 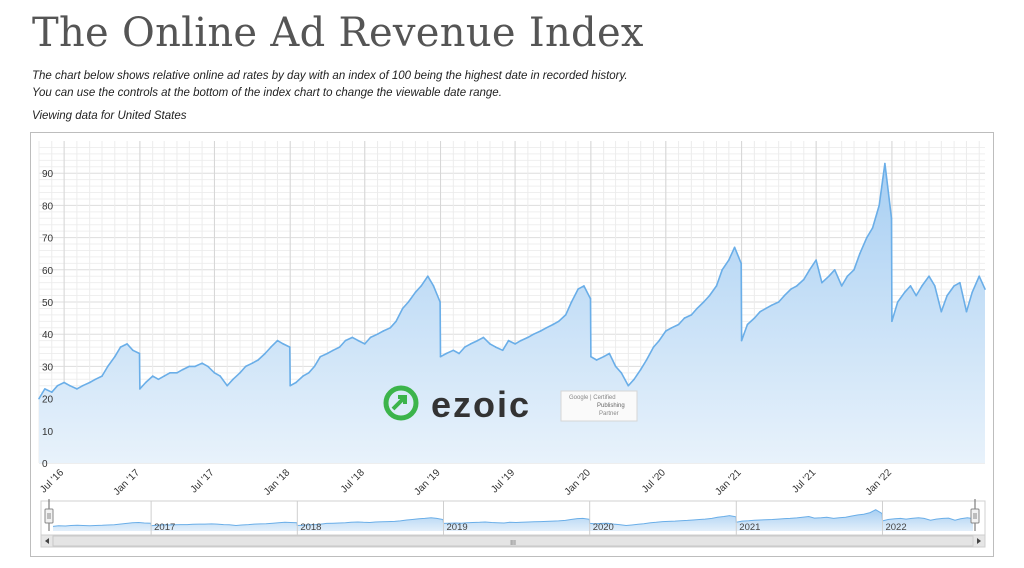 What do you see at coordinates (48, 400) in the screenshot?
I see `y-tick-label: 20` at bounding box center [48, 400].